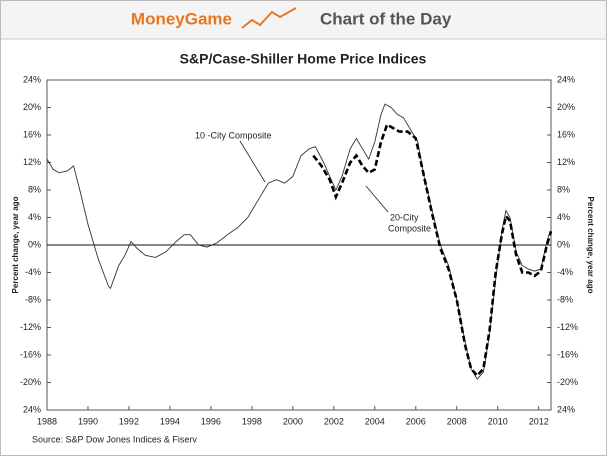  I want to click on y2-tick-label: 20%, so click(566, 107).